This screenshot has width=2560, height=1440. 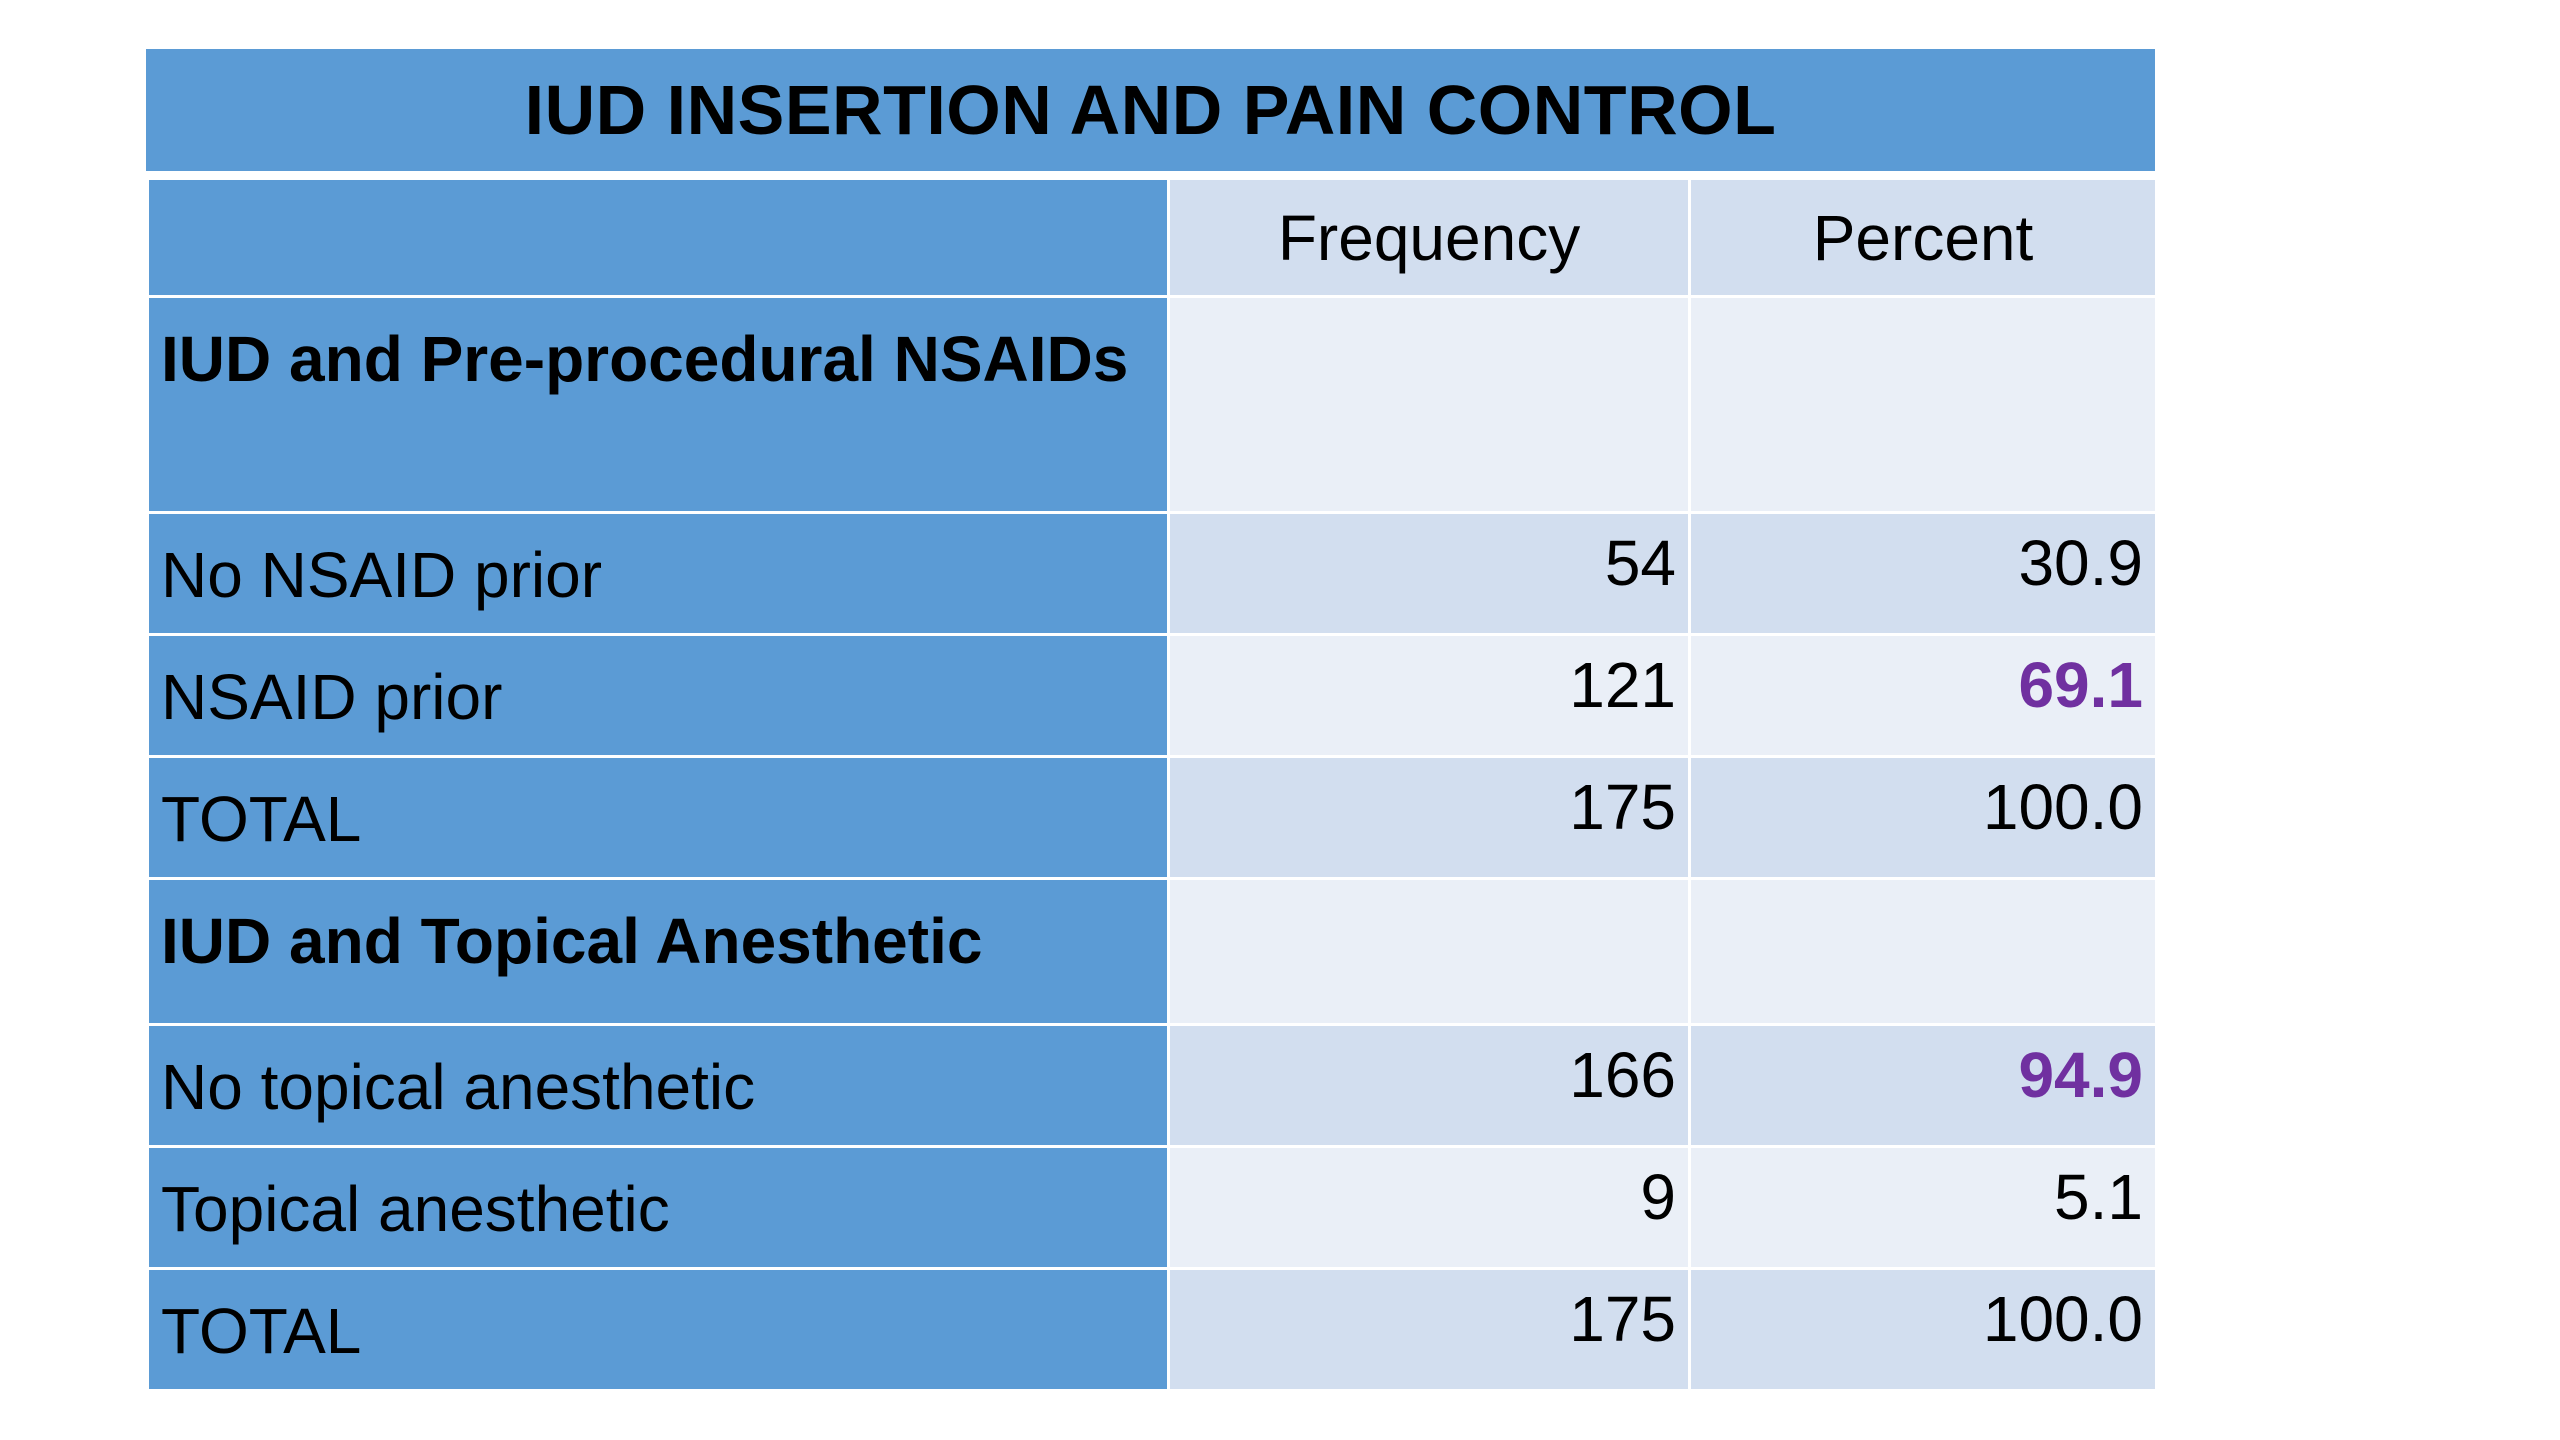 I want to click on percent-cell: 5.1, so click(x=1923, y=1207).